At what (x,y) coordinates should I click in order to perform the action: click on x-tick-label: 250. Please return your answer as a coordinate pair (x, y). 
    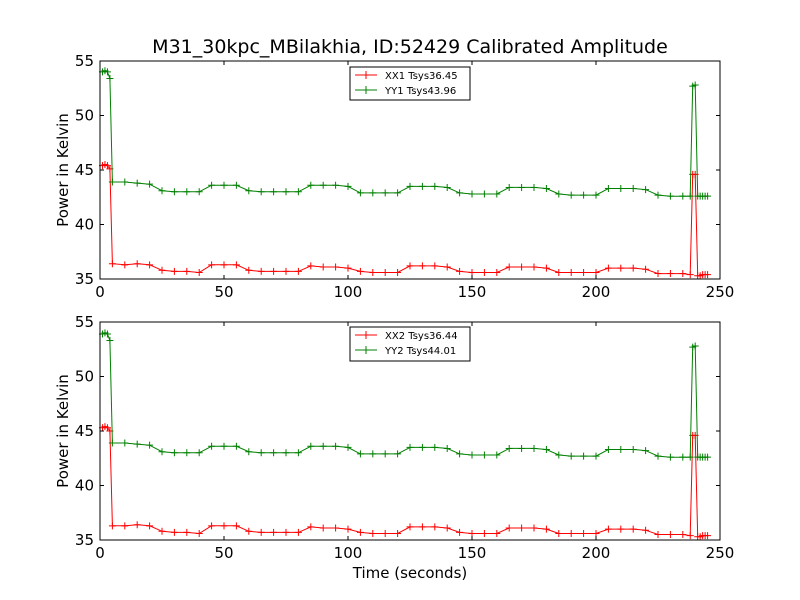
    Looking at the image, I should click on (720, 292).